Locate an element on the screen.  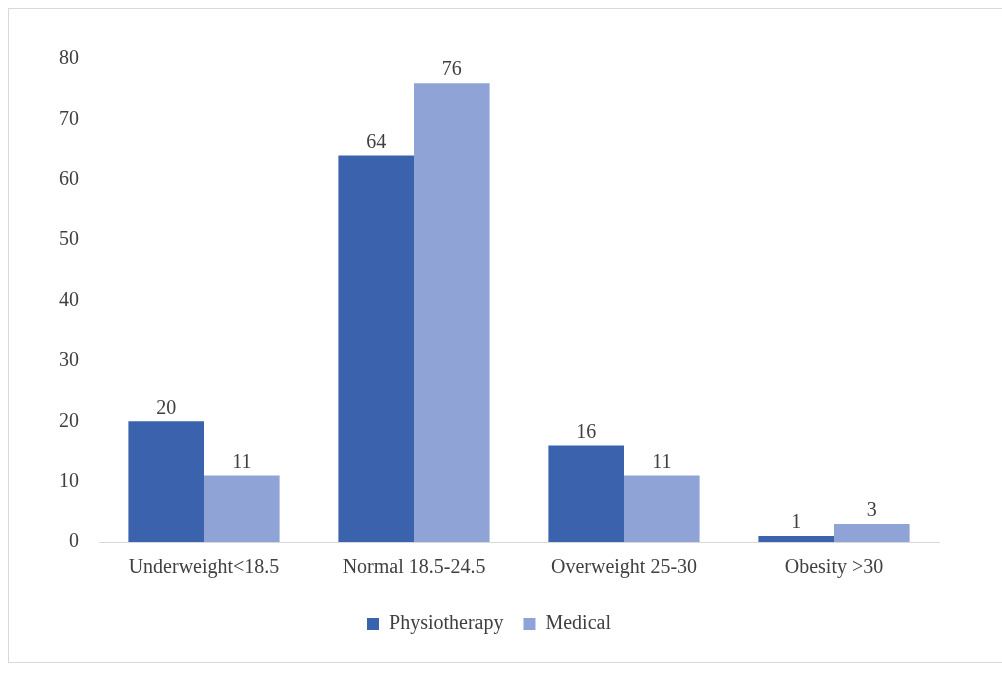
y-tick-label: 0 is located at coordinates (74, 540).